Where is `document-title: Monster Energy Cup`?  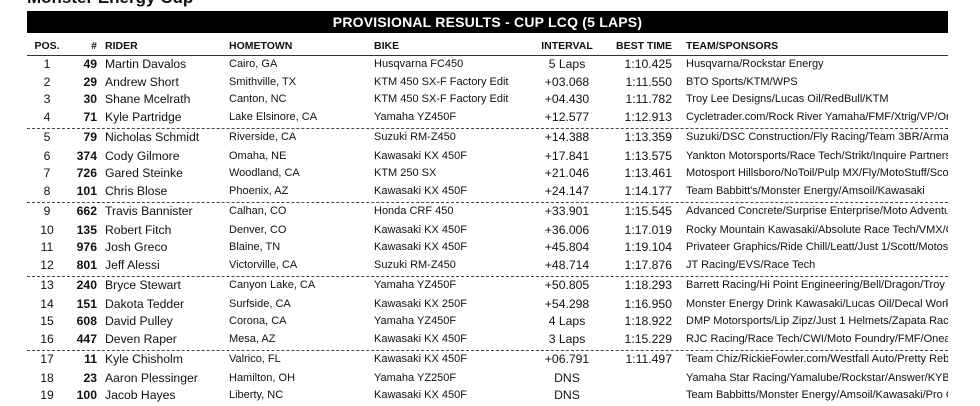
document-title: Monster Energy Cup is located at coordinates (110, 4).